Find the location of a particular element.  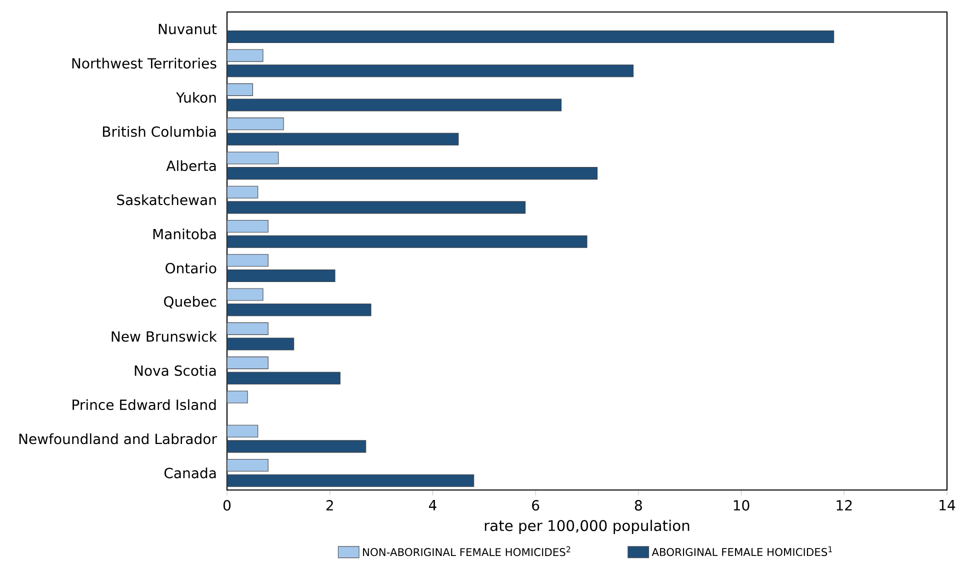

x-tick-label: 4 is located at coordinates (432, 505).